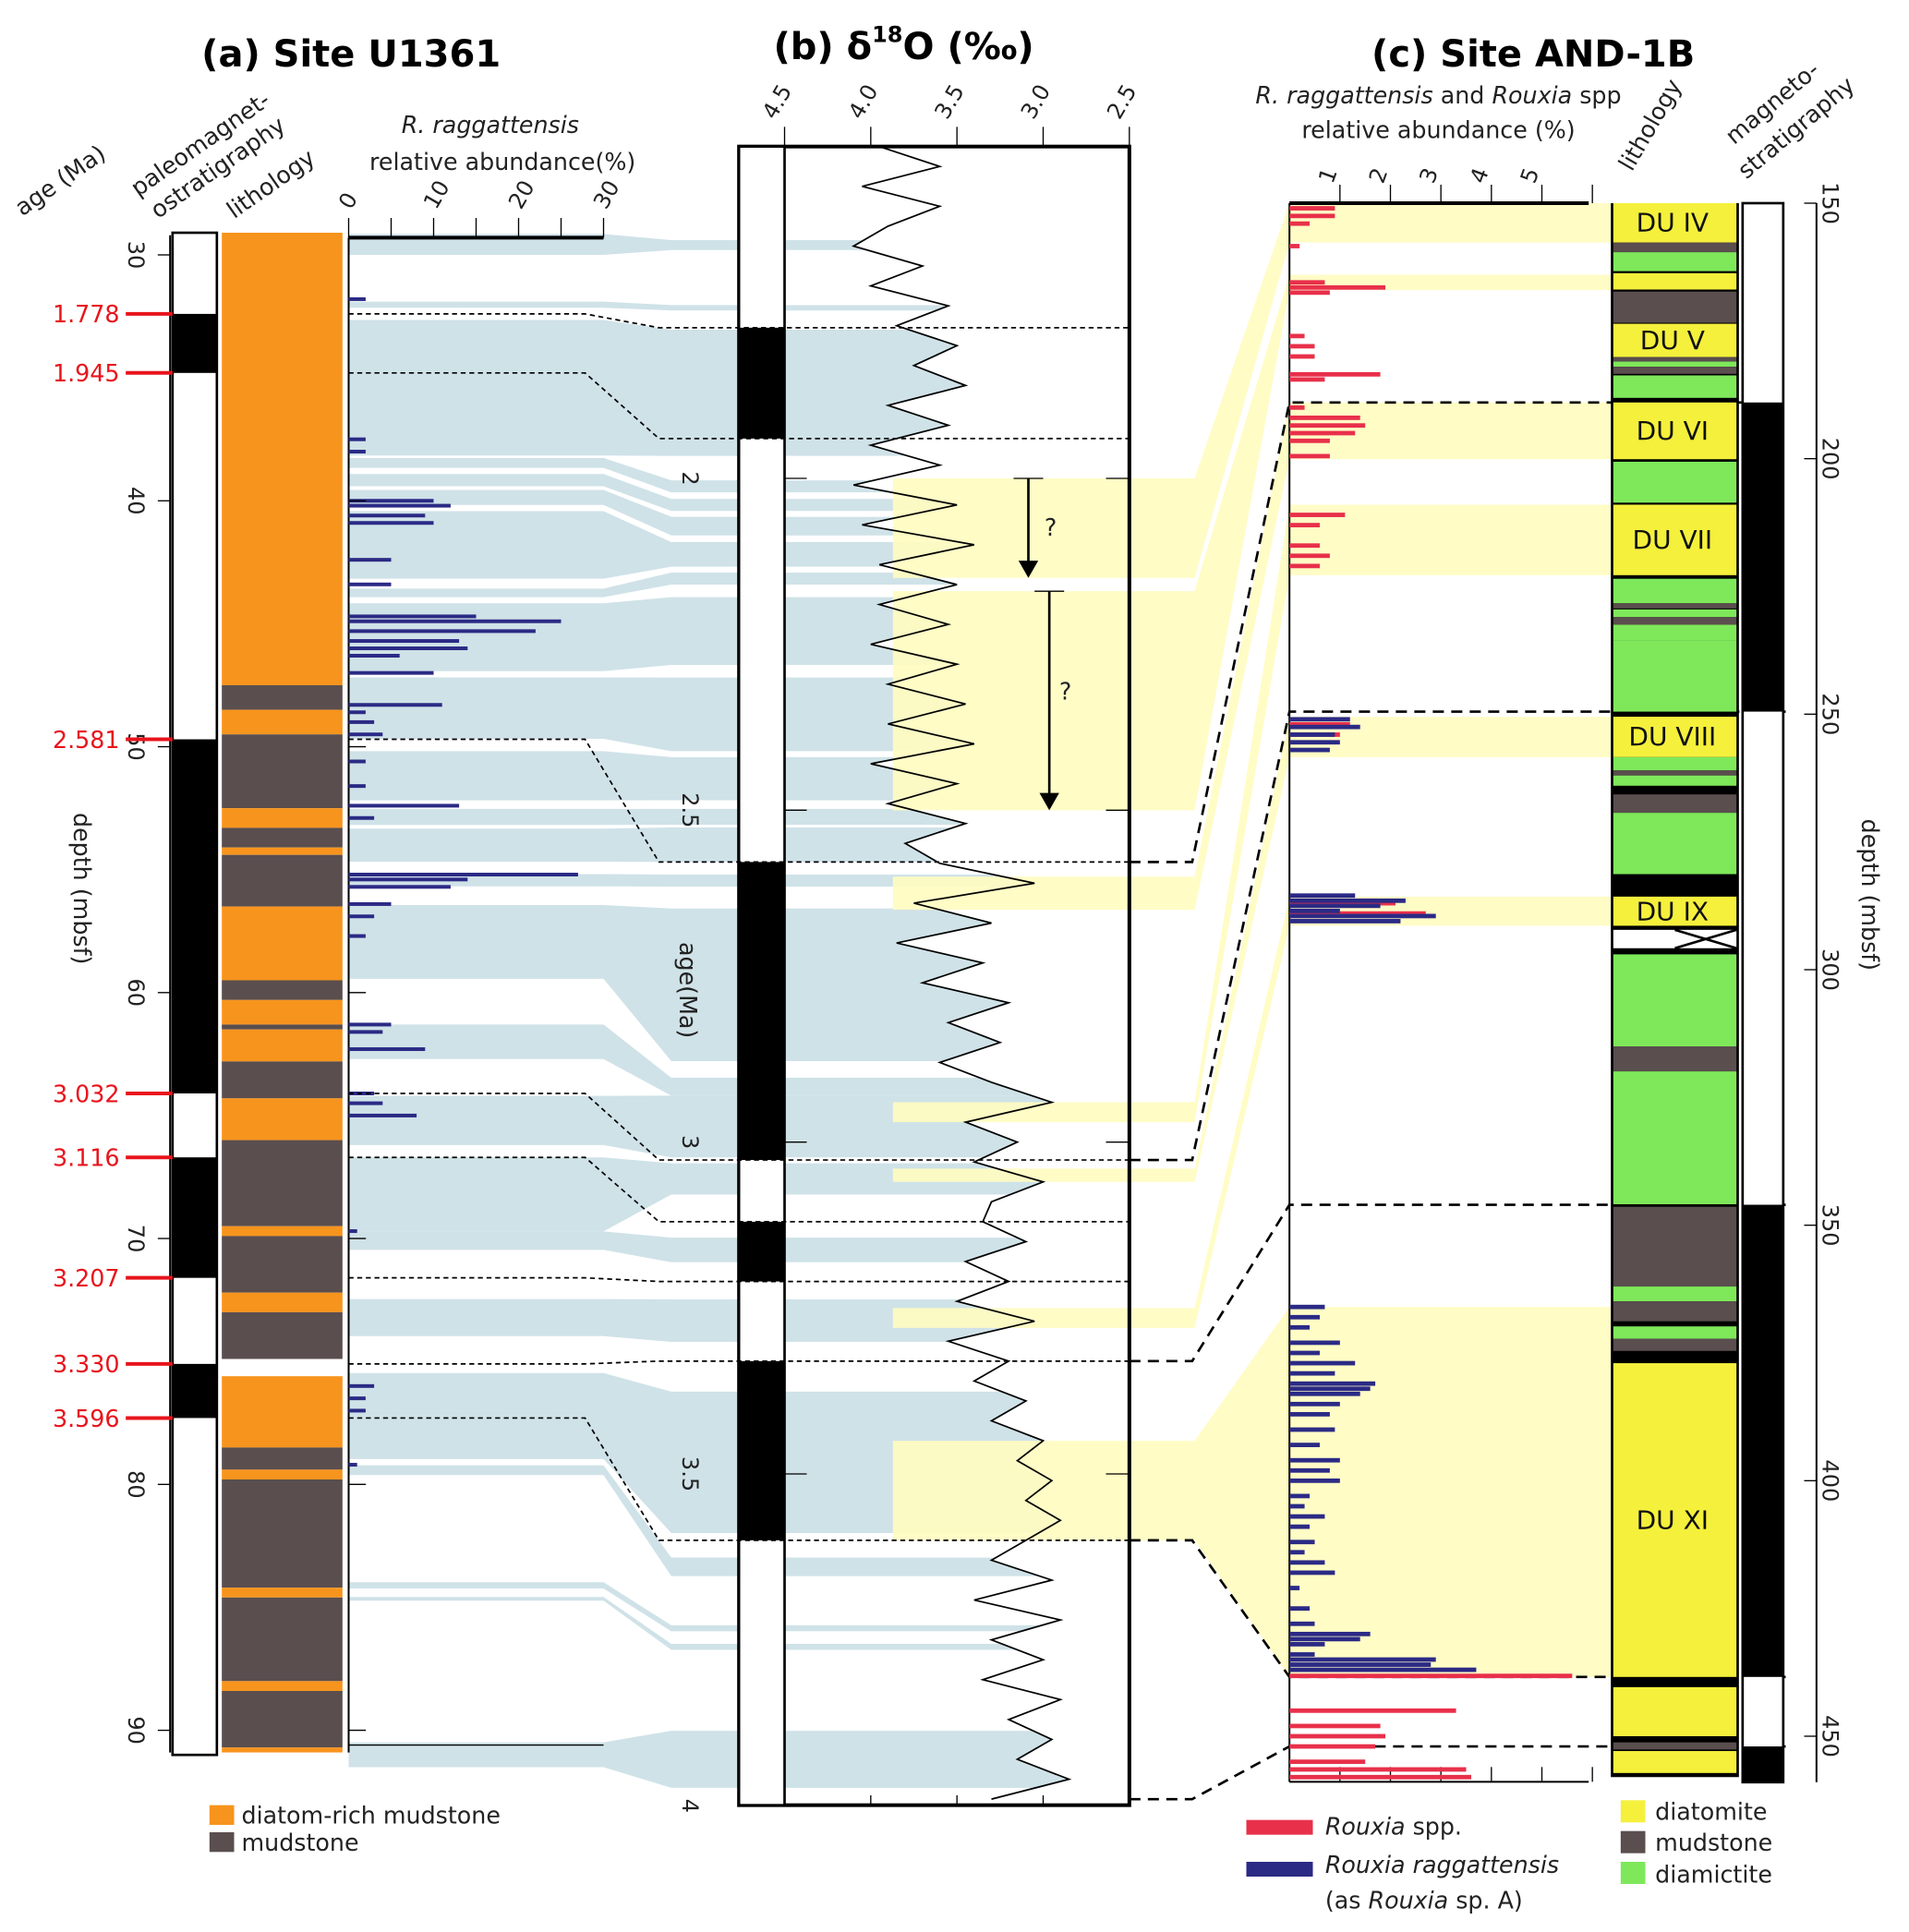  What do you see at coordinates (222, 1842) in the screenshot?
I see `legend-swatch-mudstone` at bounding box center [222, 1842].